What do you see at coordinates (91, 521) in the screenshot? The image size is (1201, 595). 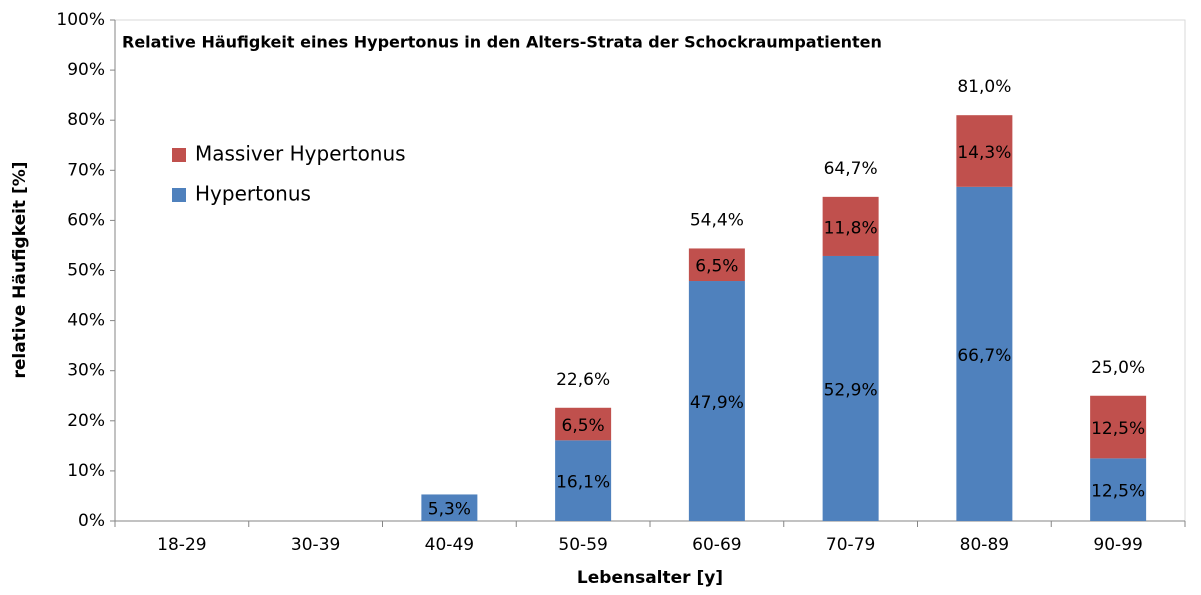 I see `y-tick-label: 0%` at bounding box center [91, 521].